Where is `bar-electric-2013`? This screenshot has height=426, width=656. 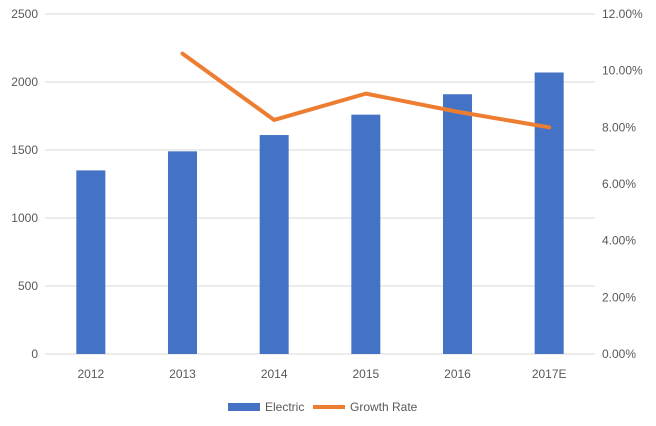 bar-electric-2013 is located at coordinates (182, 252).